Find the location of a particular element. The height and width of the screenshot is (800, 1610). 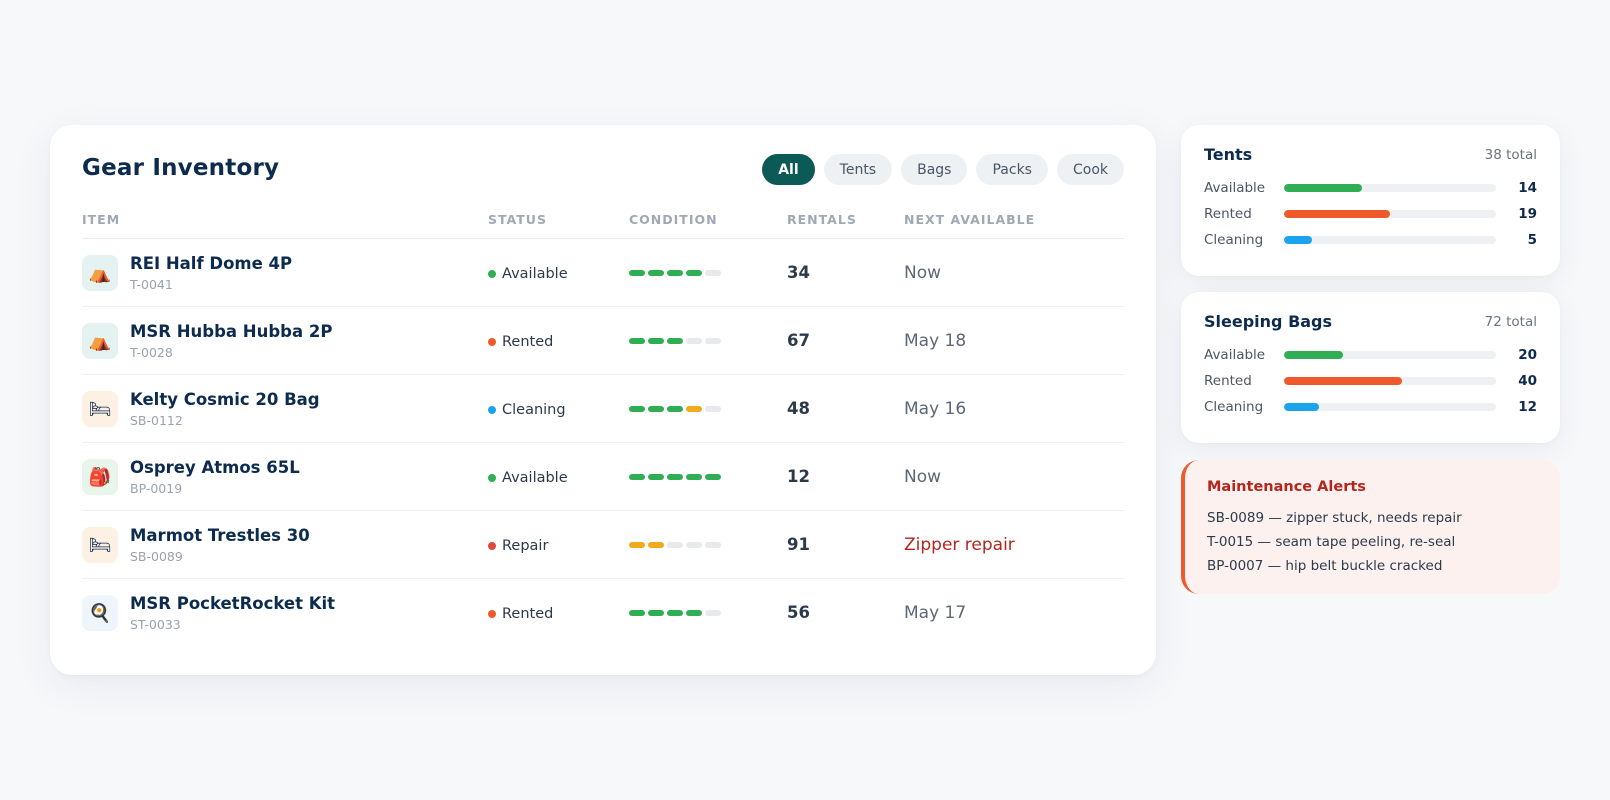

summary-row-value: 19 is located at coordinates (1527, 214).